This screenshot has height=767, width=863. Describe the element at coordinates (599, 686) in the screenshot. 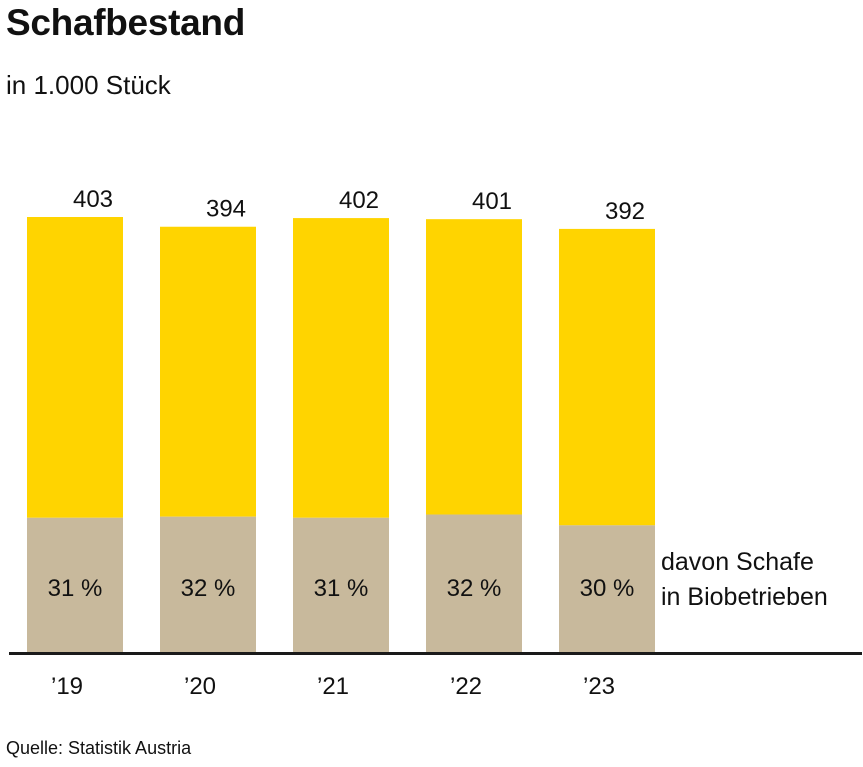

I see `x-tick-label: ’23` at that location.